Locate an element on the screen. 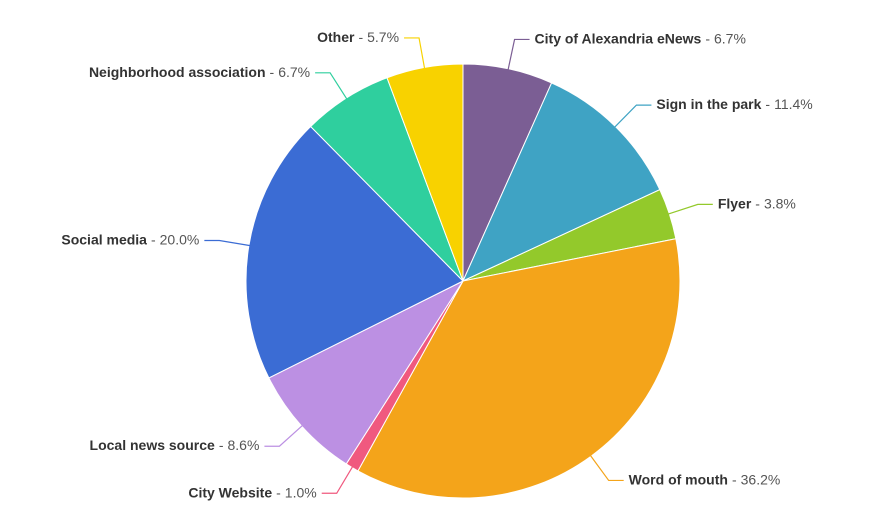 The height and width of the screenshot is (522, 870). slice-label: Flyer -3.8% is located at coordinates (757, 203).